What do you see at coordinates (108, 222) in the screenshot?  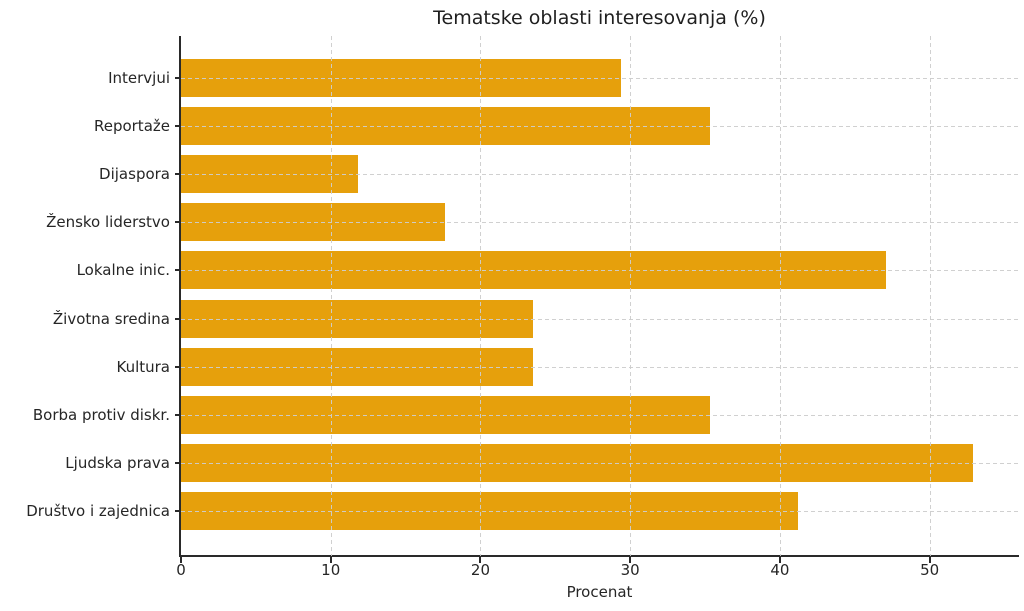 I see `y-tick-label-3: Žensko liderstvo` at bounding box center [108, 222].